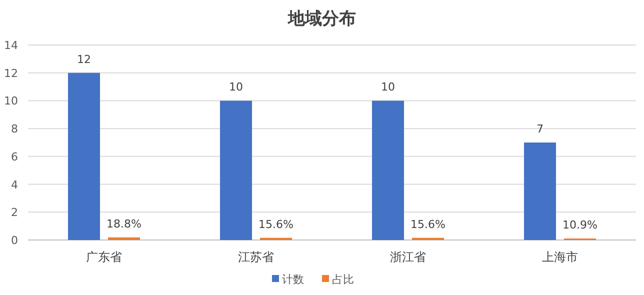 The height and width of the screenshot is (295, 644). Describe the element at coordinates (104, 257) in the screenshot. I see `x-tick-label: 广东省` at that location.